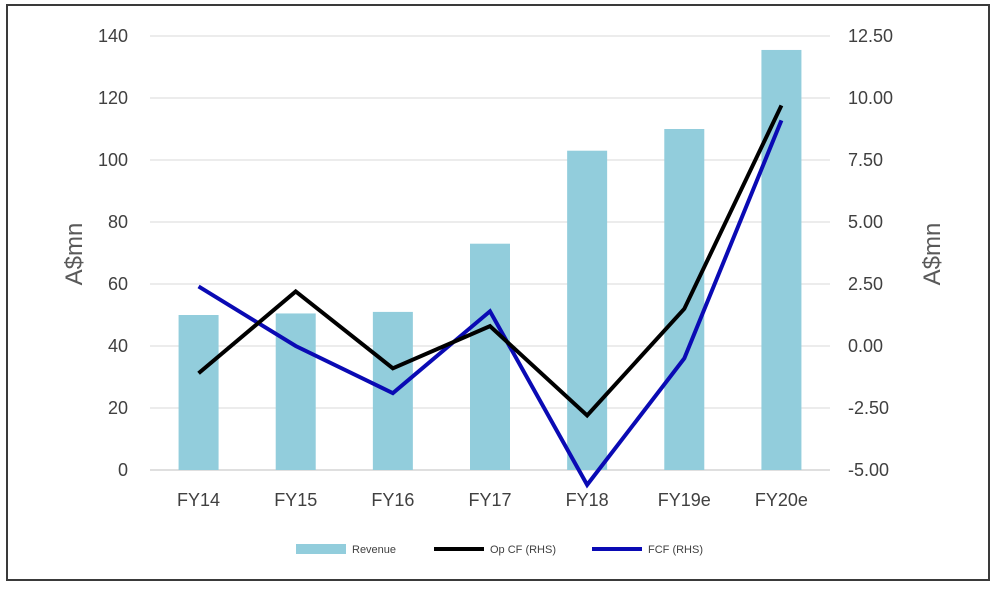 Image resolution: width=1000 pixels, height=590 pixels. Describe the element at coordinates (118, 408) in the screenshot. I see `left-tick-label: 20` at that location.